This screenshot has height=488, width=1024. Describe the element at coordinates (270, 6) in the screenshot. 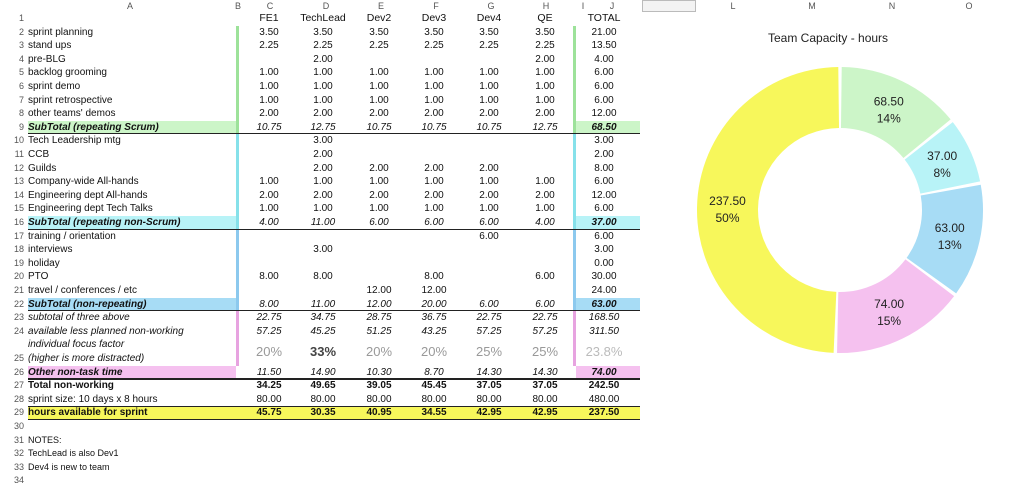

I see `column-header-c: C` at that location.